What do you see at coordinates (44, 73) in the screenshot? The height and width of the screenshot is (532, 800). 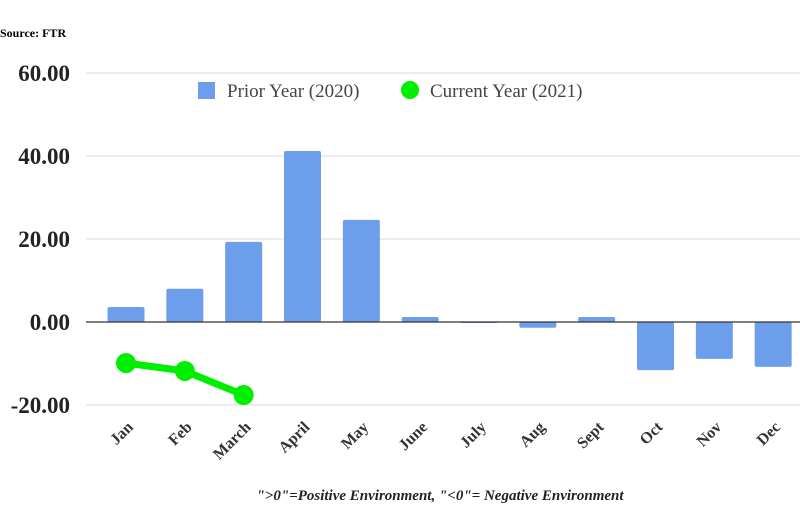 I see `y-tick-label: 60.00` at bounding box center [44, 73].